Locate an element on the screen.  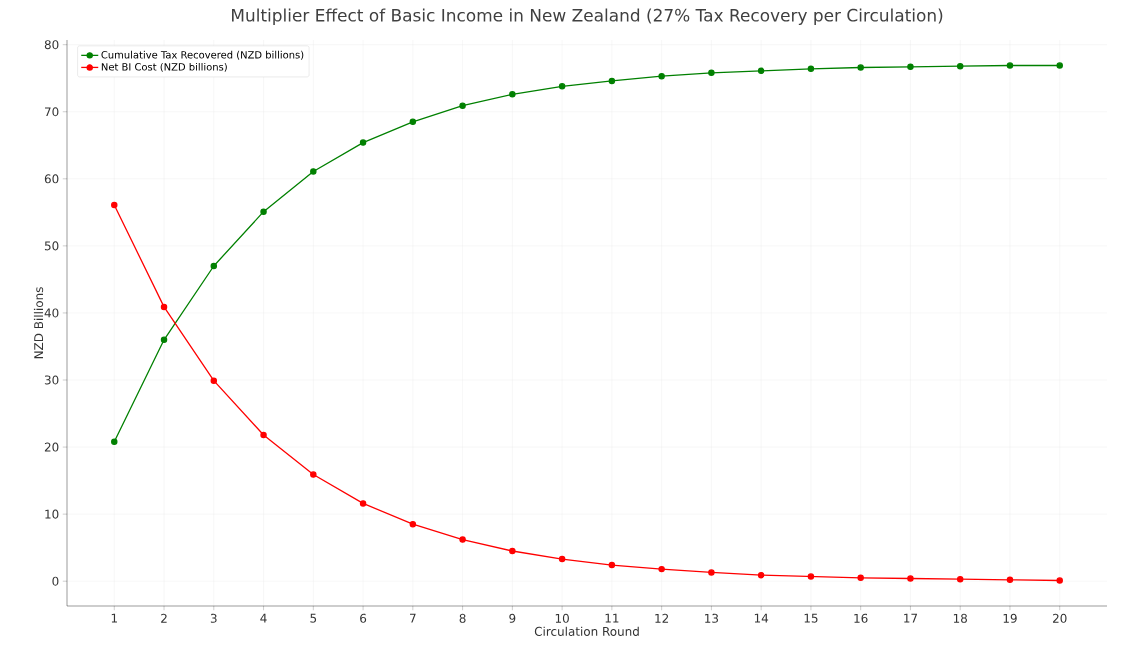
y-tick-label: 80 is located at coordinates (51, 45).